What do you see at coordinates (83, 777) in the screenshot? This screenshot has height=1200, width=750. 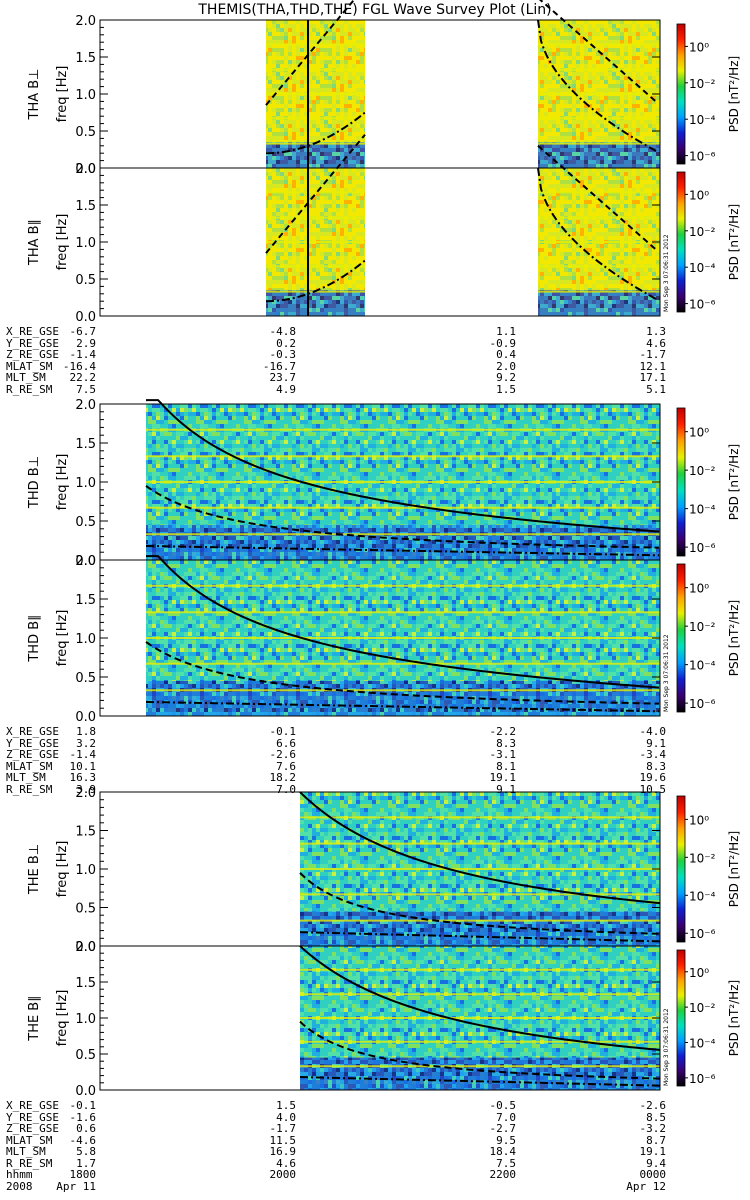 I see `ephemeris-value: 16.3` at bounding box center [83, 777].